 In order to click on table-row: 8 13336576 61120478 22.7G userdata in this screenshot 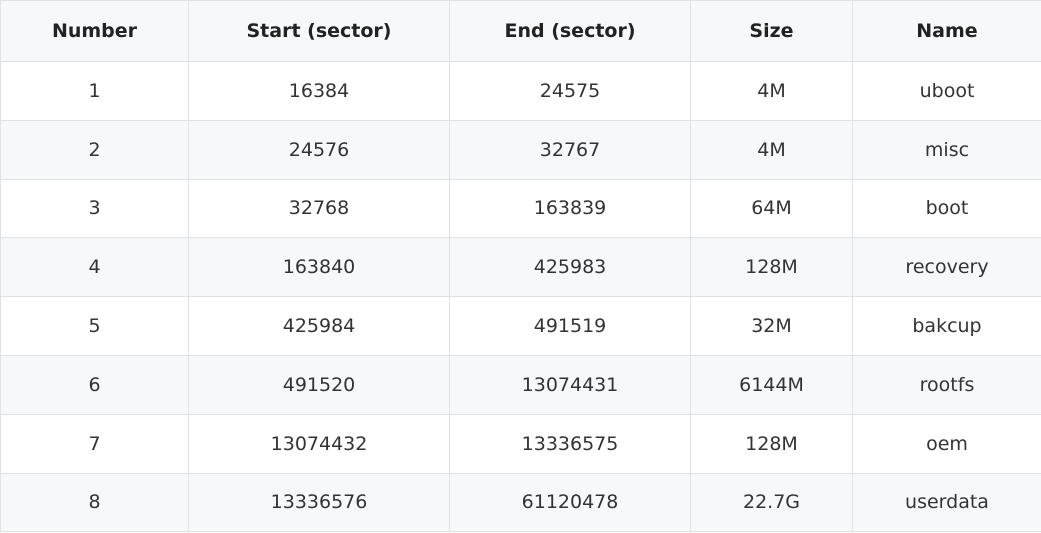, I will do `click(520, 502)`.